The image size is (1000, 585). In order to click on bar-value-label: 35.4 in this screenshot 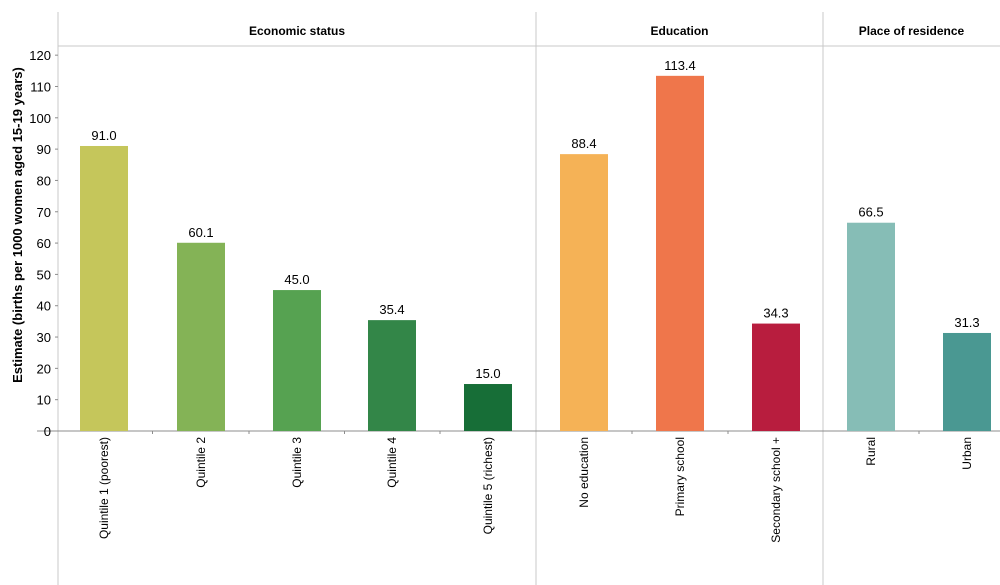, I will do `click(391, 309)`.